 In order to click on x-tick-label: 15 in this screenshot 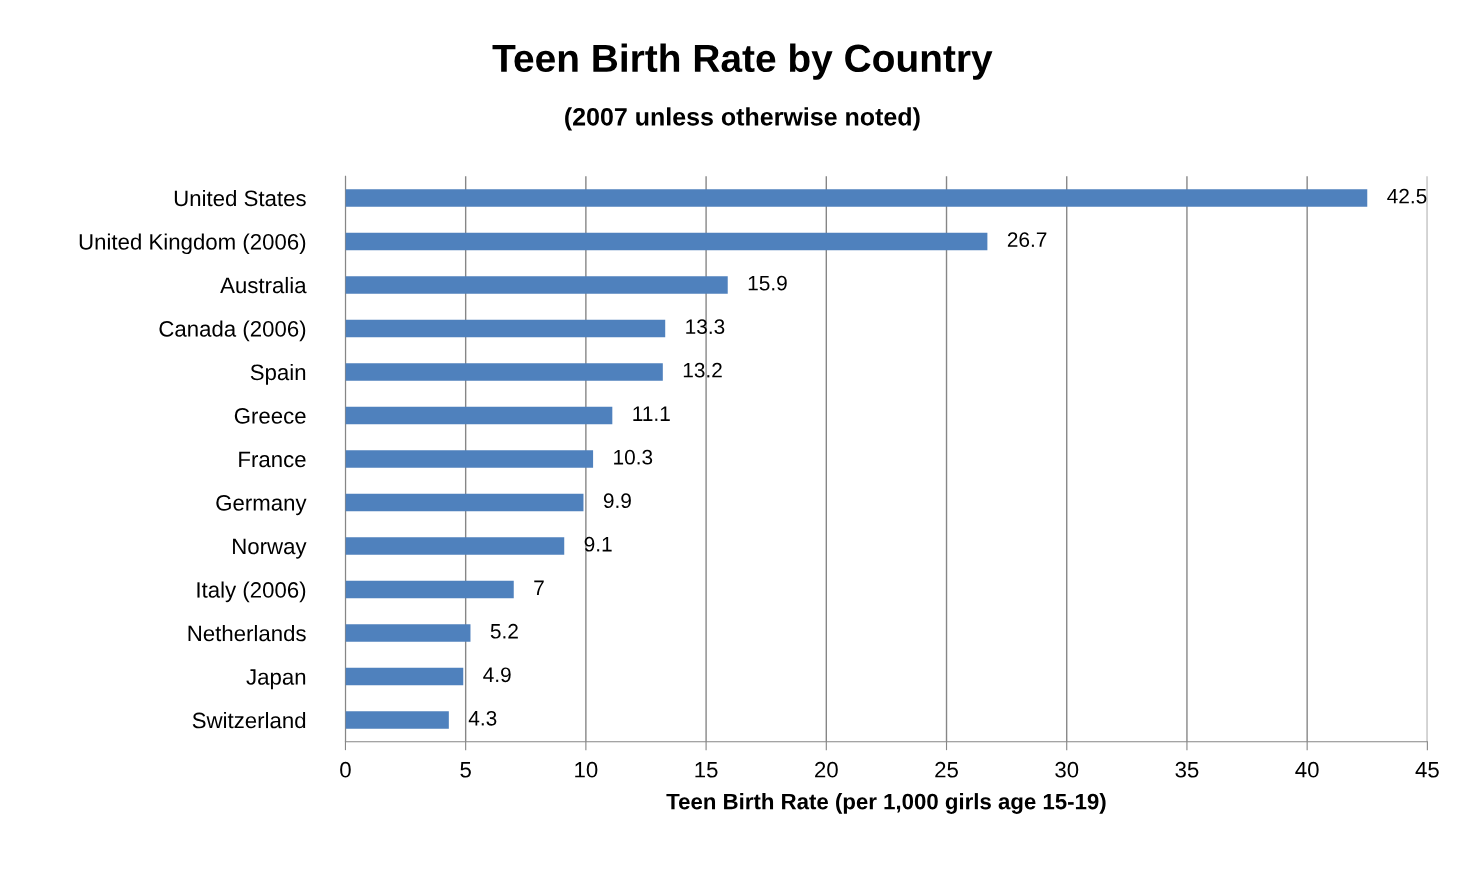, I will do `click(706, 770)`.